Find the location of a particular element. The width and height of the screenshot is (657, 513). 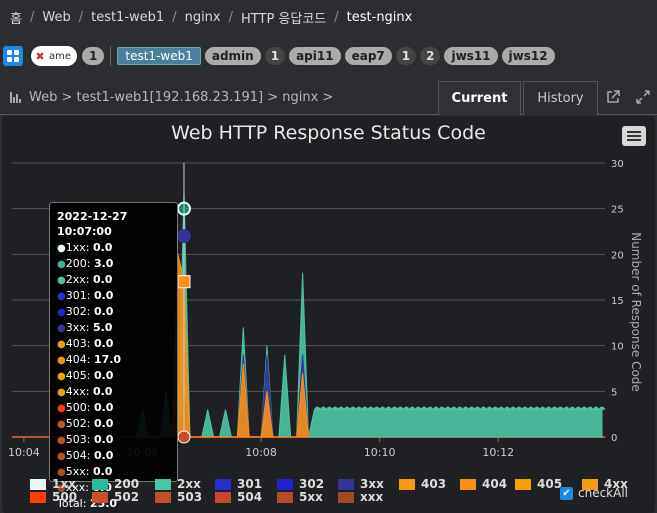

legend-item-4xx: 4xx is located at coordinates (605, 484).